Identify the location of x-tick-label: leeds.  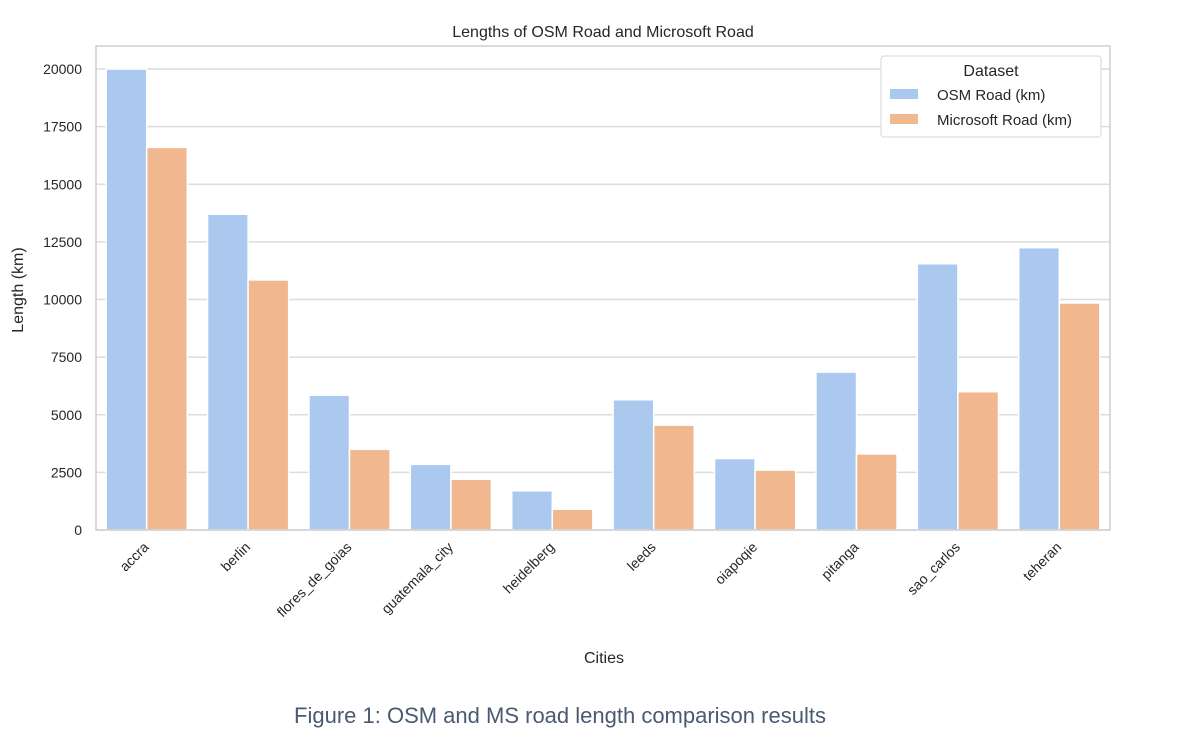
(641, 556).